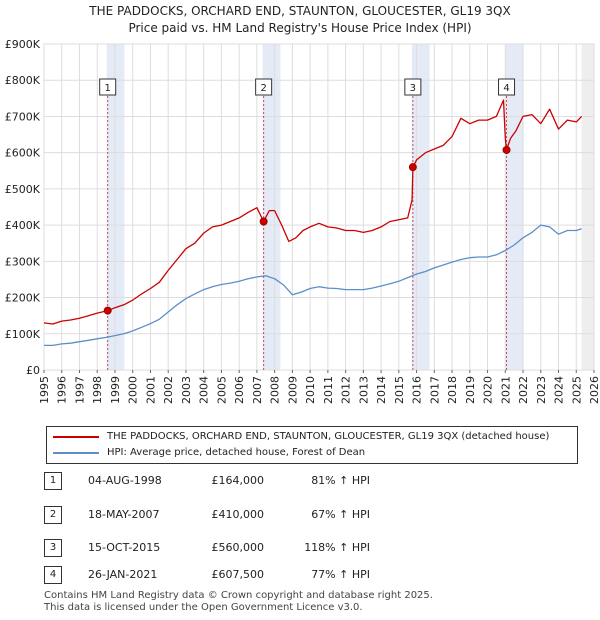 Image resolution: width=600 pixels, height=620 pixels. What do you see at coordinates (363, 390) in the screenshot?
I see `x-tick-label: 2013` at bounding box center [363, 390].